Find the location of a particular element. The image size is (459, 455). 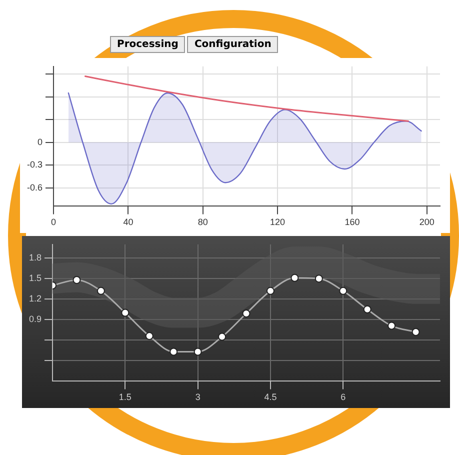

y-tick-label: -0.3 is located at coordinates (34, 165).